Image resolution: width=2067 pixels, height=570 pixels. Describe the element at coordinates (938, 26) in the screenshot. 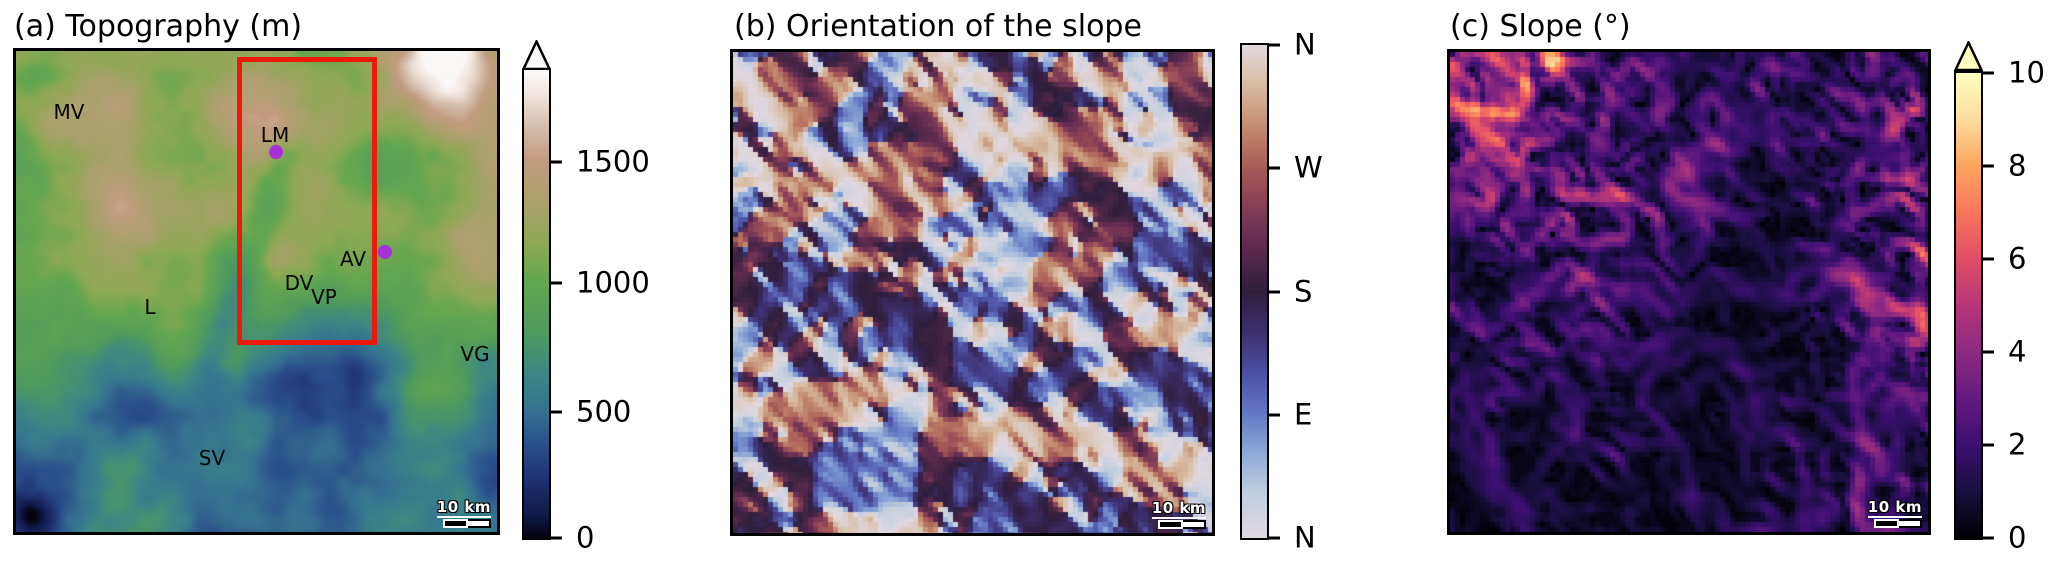

I see `panel-b-title: (b) Orientation of the slope` at that location.